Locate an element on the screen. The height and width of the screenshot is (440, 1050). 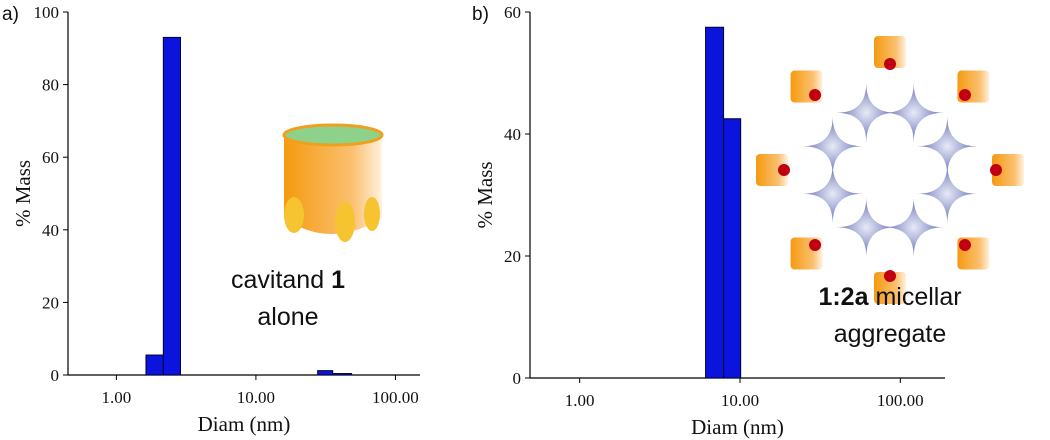
annotation: cavitand 1 is located at coordinates (288, 280).